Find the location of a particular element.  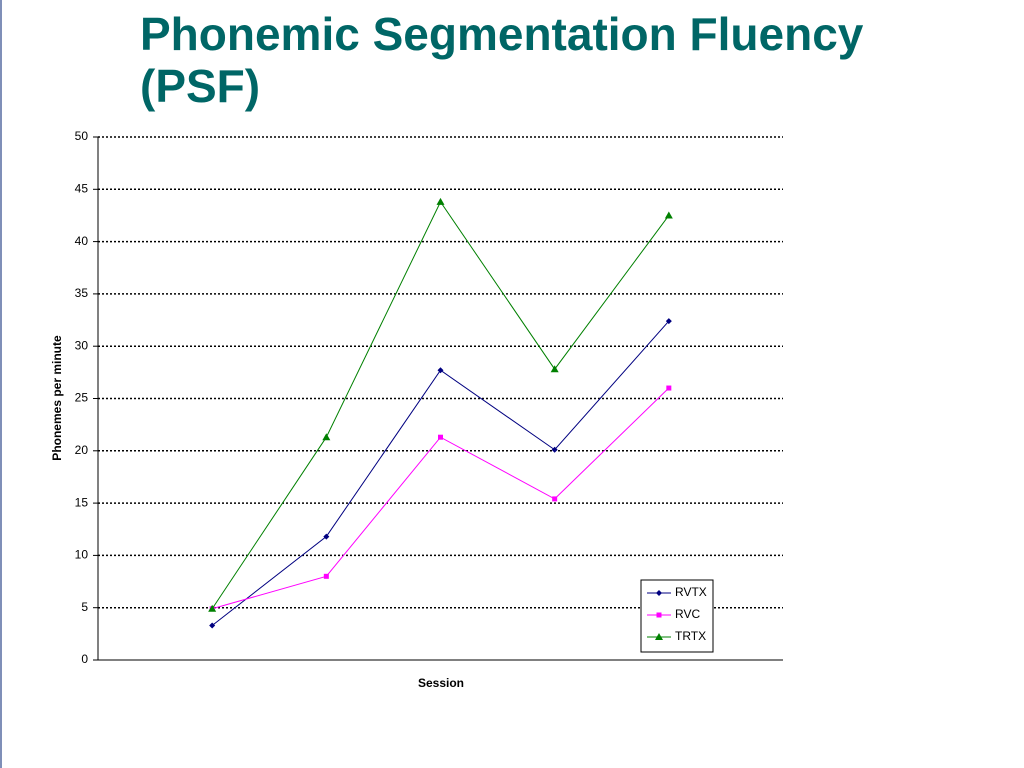

legend-label: RVC is located at coordinates (687, 614).